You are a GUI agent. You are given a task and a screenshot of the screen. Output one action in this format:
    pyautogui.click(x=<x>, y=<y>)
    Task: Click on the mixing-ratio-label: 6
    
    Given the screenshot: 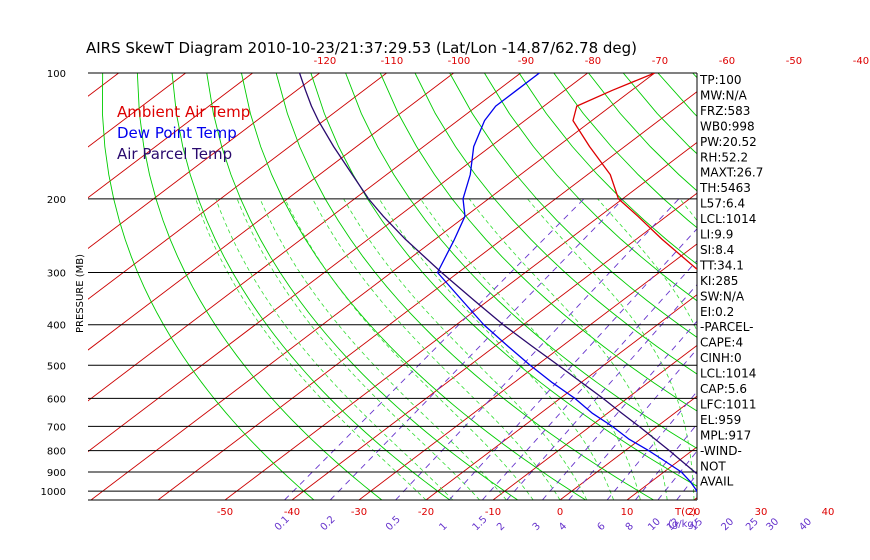 What is the action you would take?
    pyautogui.click(x=601, y=527)
    